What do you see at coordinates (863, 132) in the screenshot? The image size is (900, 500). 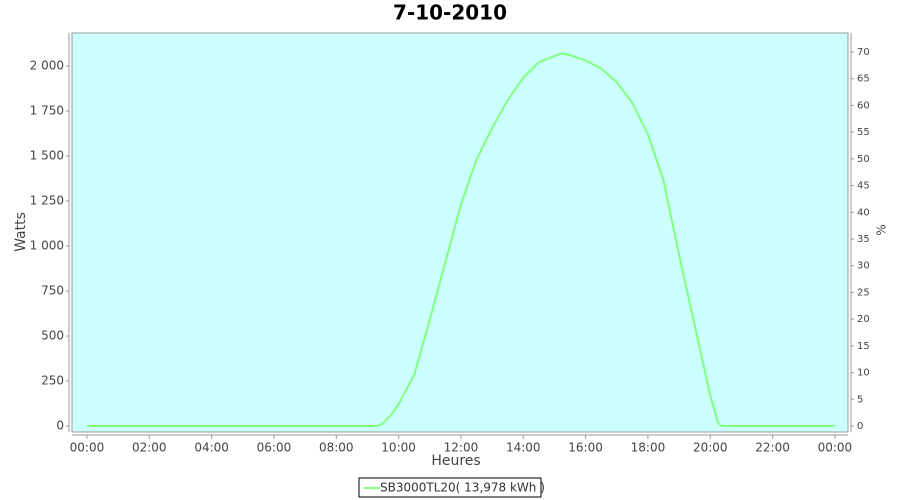 I see `y2-tick-label: 55` at bounding box center [863, 132].